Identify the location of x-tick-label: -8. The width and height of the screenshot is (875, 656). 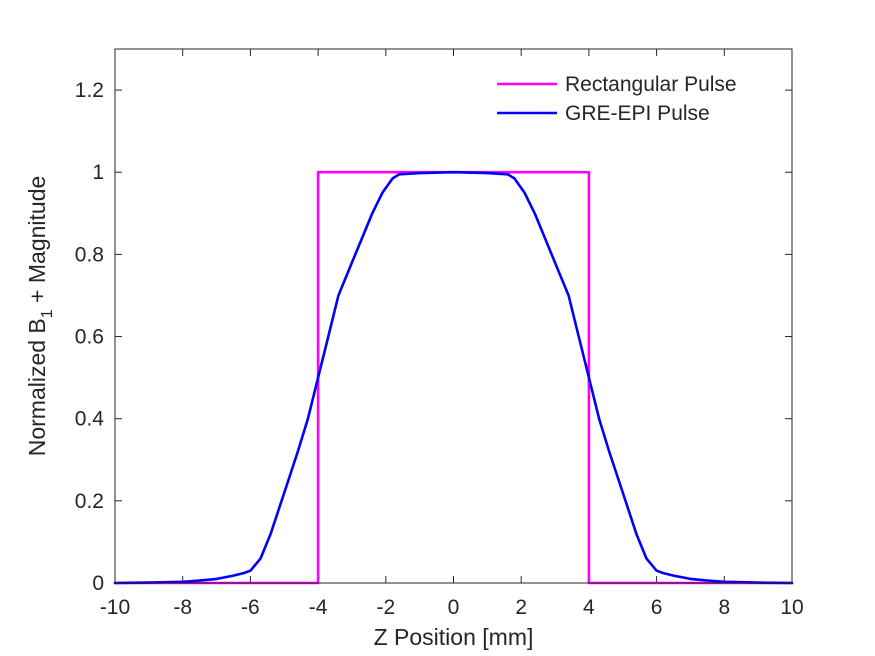
(182, 607).